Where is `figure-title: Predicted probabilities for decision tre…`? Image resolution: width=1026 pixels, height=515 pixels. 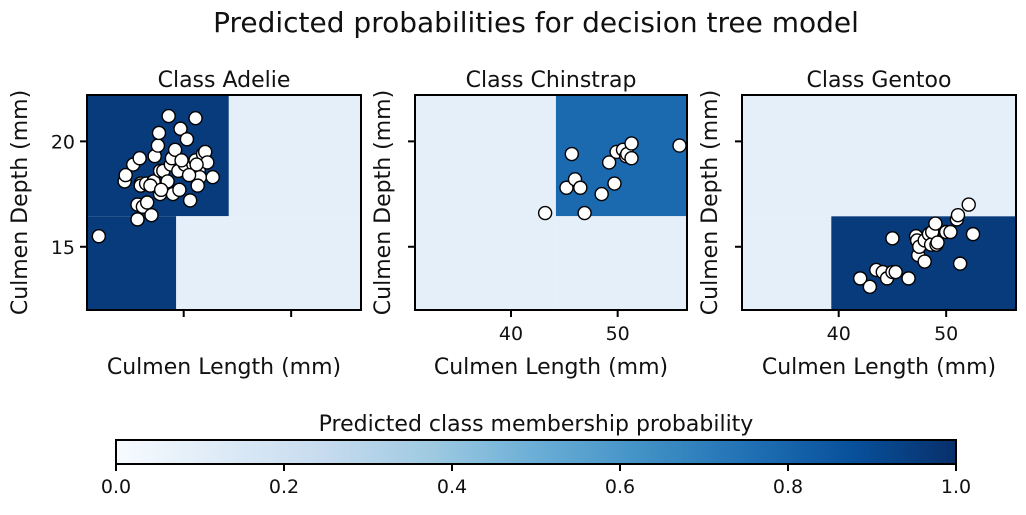 figure-title: Predicted probabilities for decision tre… is located at coordinates (536, 22).